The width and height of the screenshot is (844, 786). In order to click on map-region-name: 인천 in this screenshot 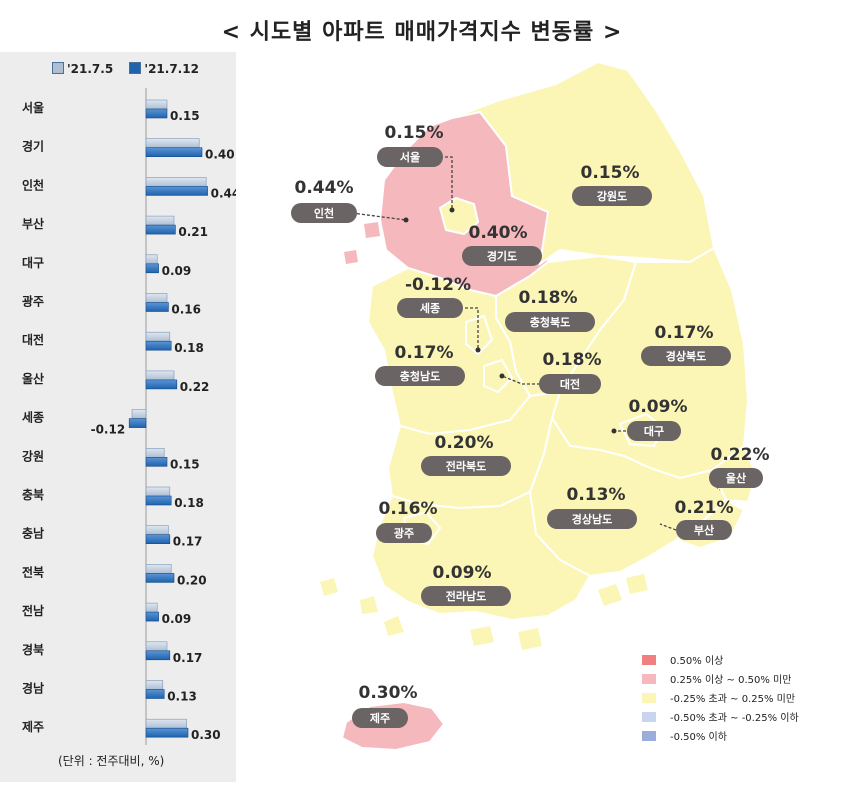, I will do `click(324, 213)`.